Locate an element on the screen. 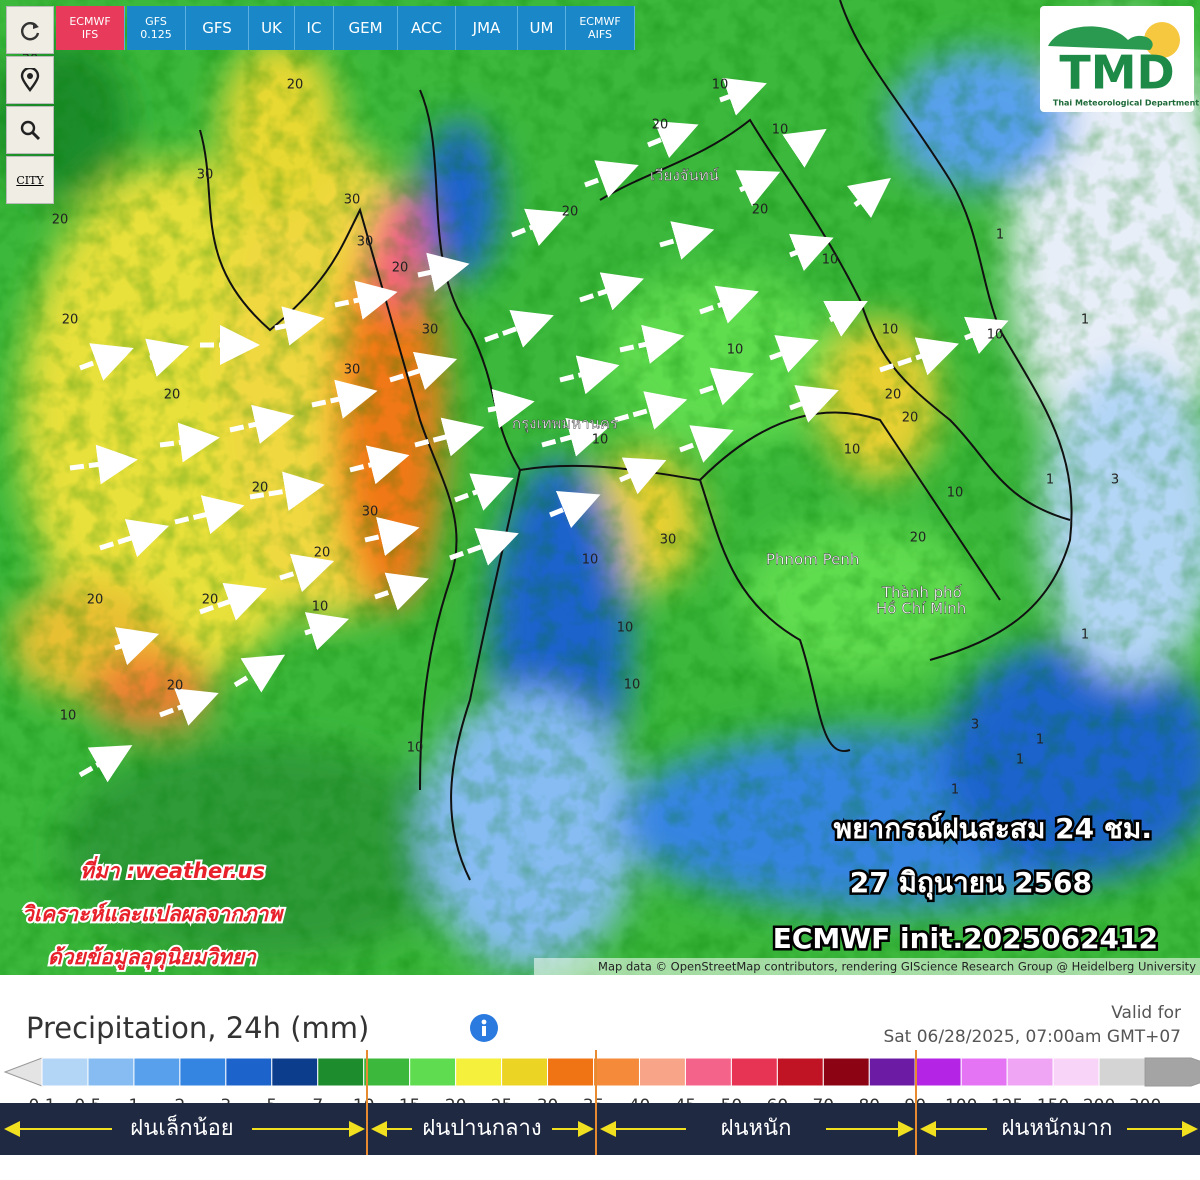 This screenshot has width=1200, height=1180. model-button: ECMWF AIFS is located at coordinates (600, 28).